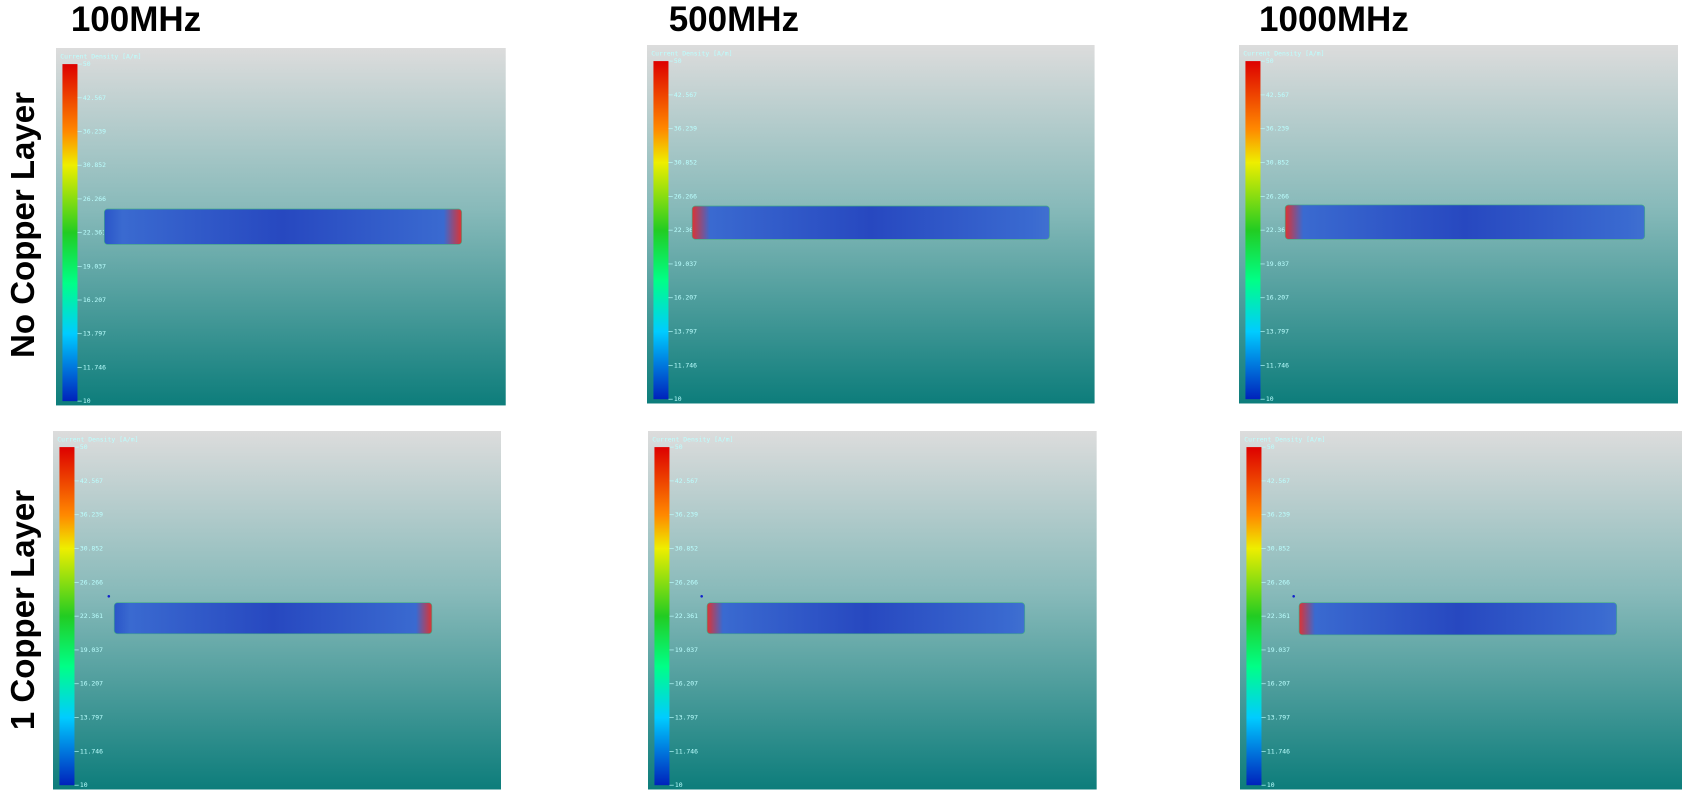  What do you see at coordinates (1334, 19) in the screenshot?
I see `column-header: 1000MHz` at bounding box center [1334, 19].